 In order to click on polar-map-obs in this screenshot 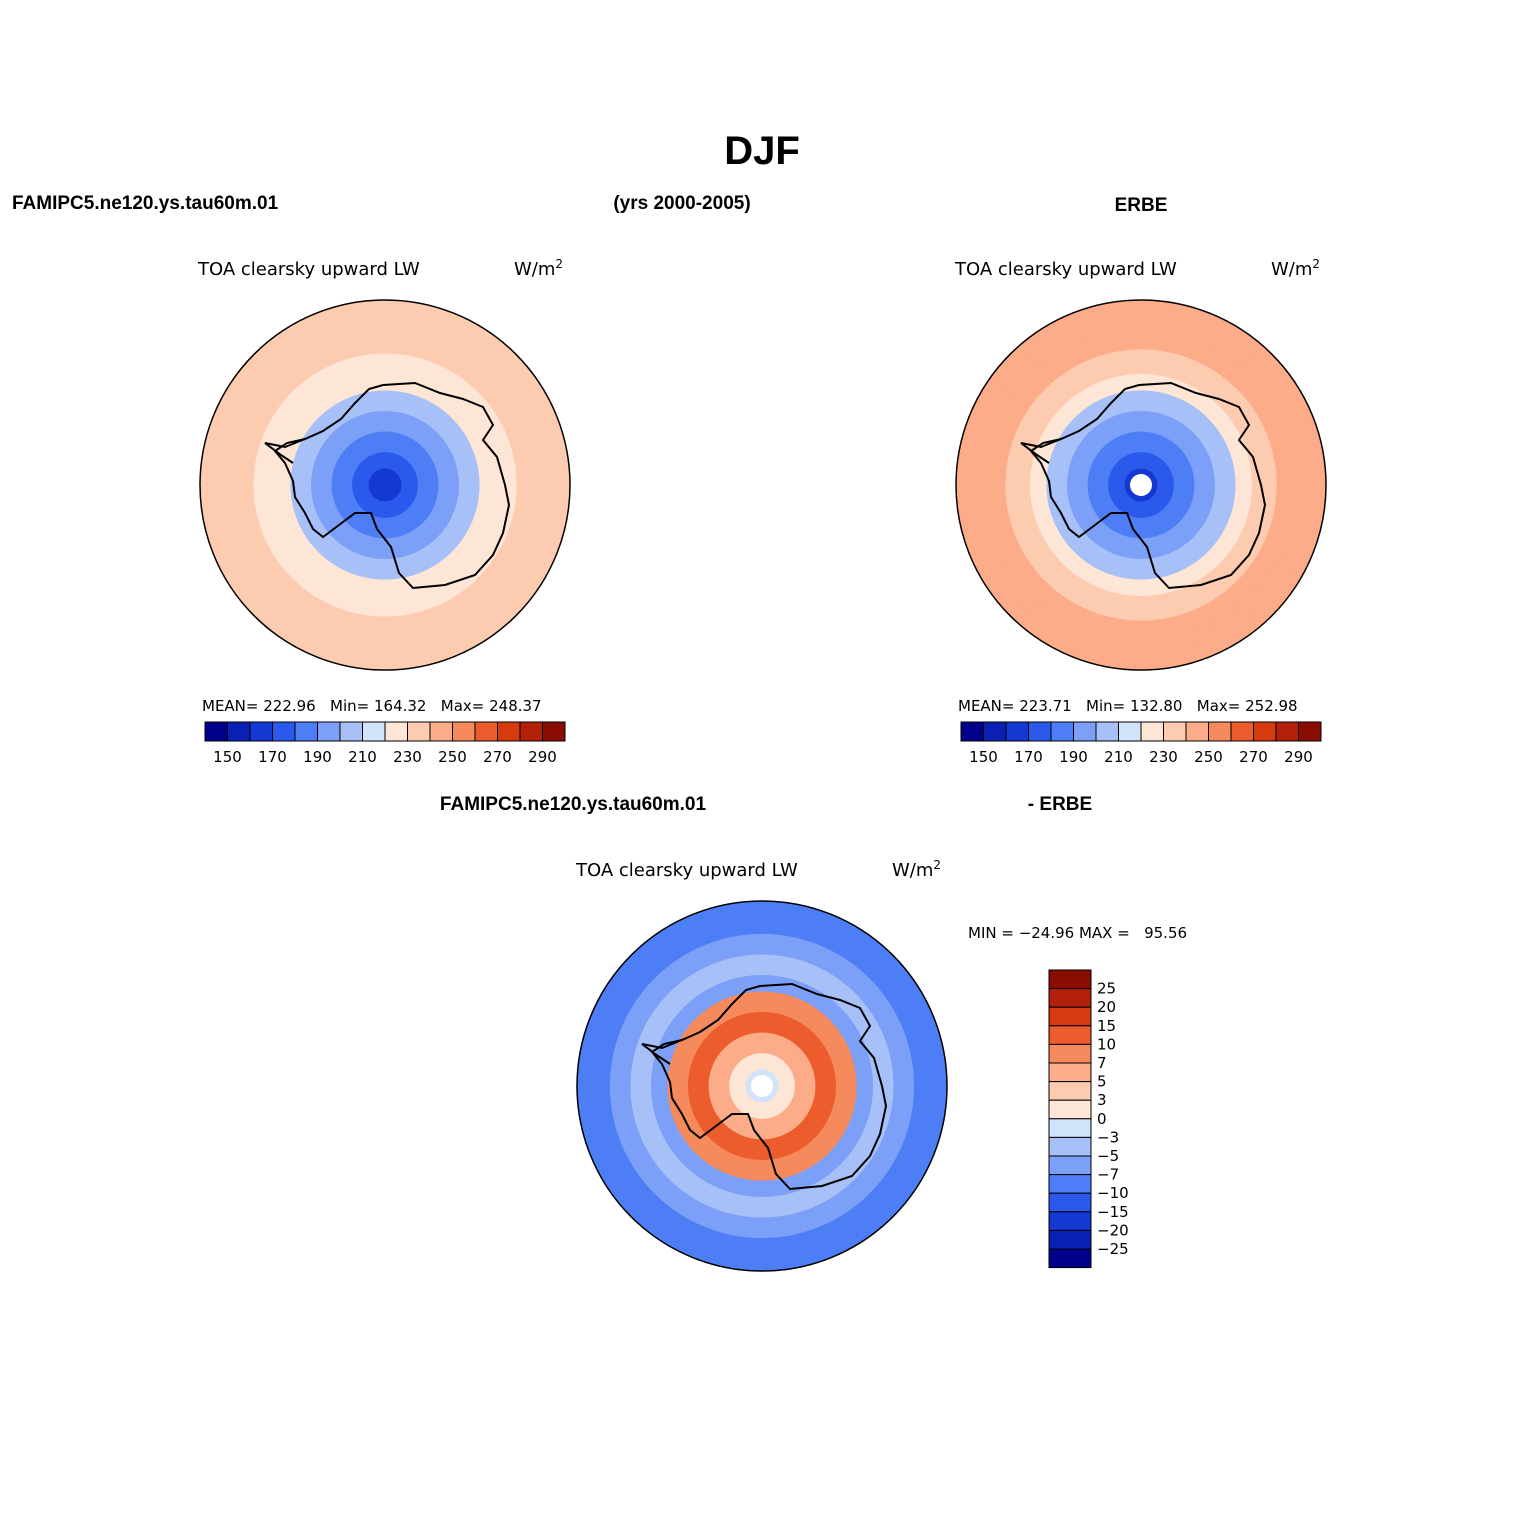, I will do `click(1141, 485)`.